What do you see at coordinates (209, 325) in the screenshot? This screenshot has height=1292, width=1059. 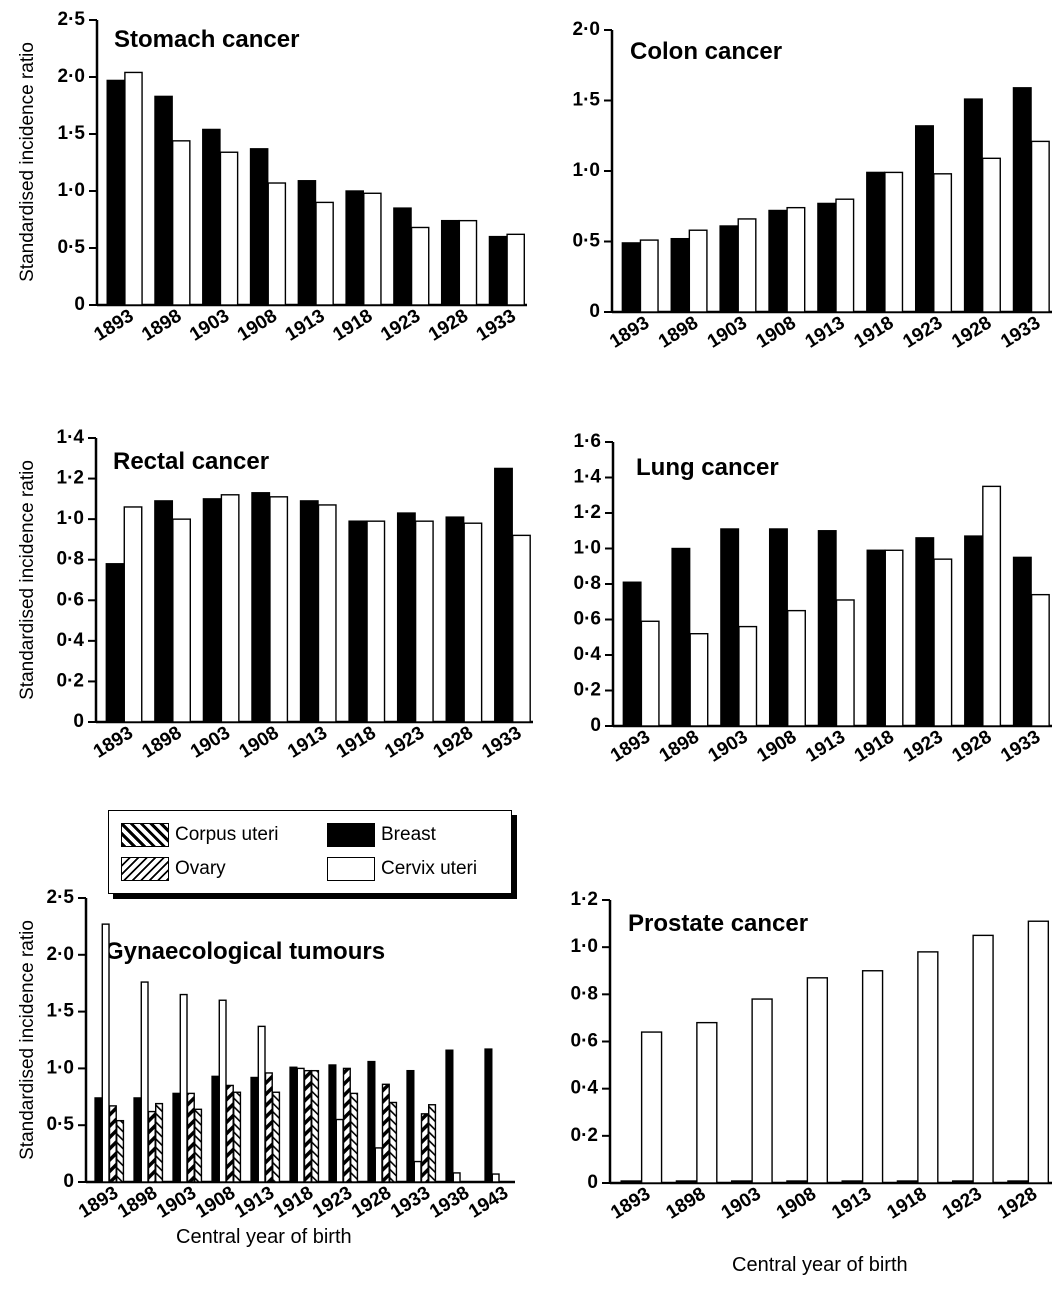 I see `x-tick-label-stomach: 1903` at bounding box center [209, 325].